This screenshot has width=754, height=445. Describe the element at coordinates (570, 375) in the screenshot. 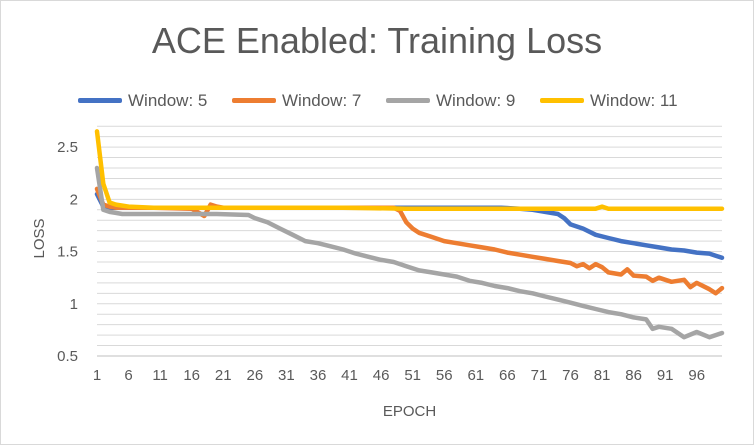

I see `x-tick-label: 76` at that location.